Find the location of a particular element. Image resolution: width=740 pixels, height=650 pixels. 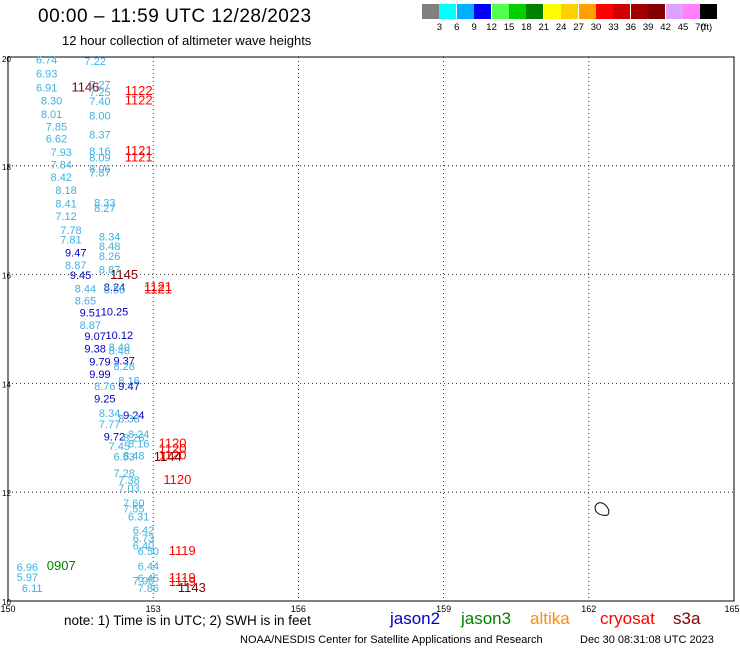

wave-height-label: 7.45 is located at coordinates (119, 447).